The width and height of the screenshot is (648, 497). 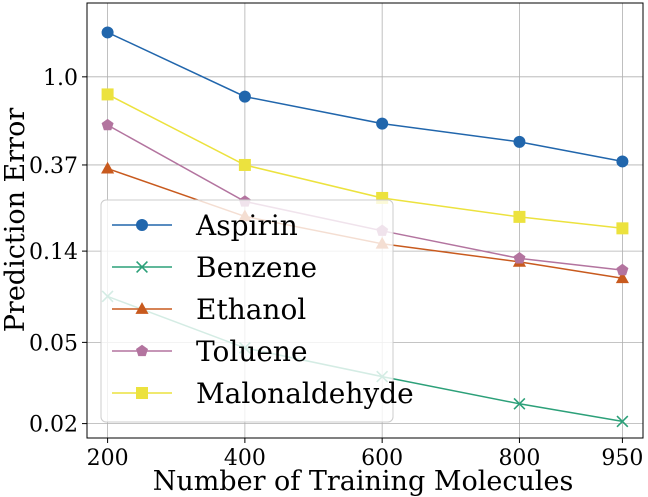 What do you see at coordinates (245, 458) in the screenshot?
I see `x-tick-label: 400` at bounding box center [245, 458].